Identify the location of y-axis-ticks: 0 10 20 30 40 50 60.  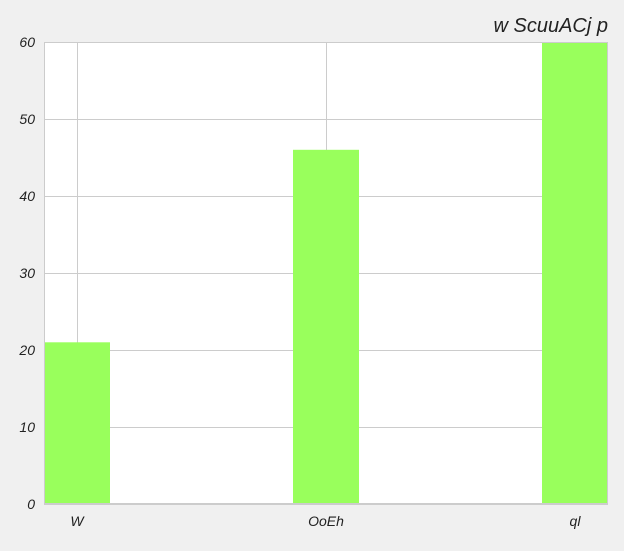
(26, 273).